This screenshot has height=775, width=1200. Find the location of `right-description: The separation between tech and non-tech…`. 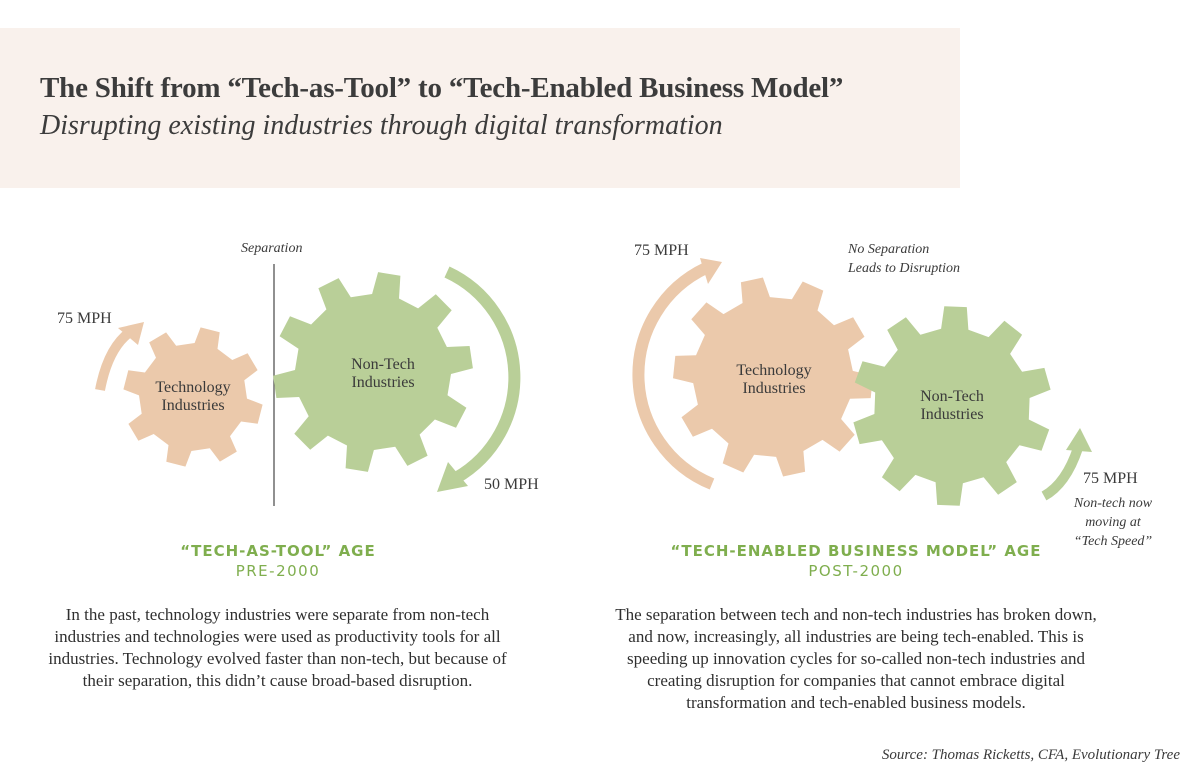

right-description: The separation between tech and non-tech… is located at coordinates (856, 658).